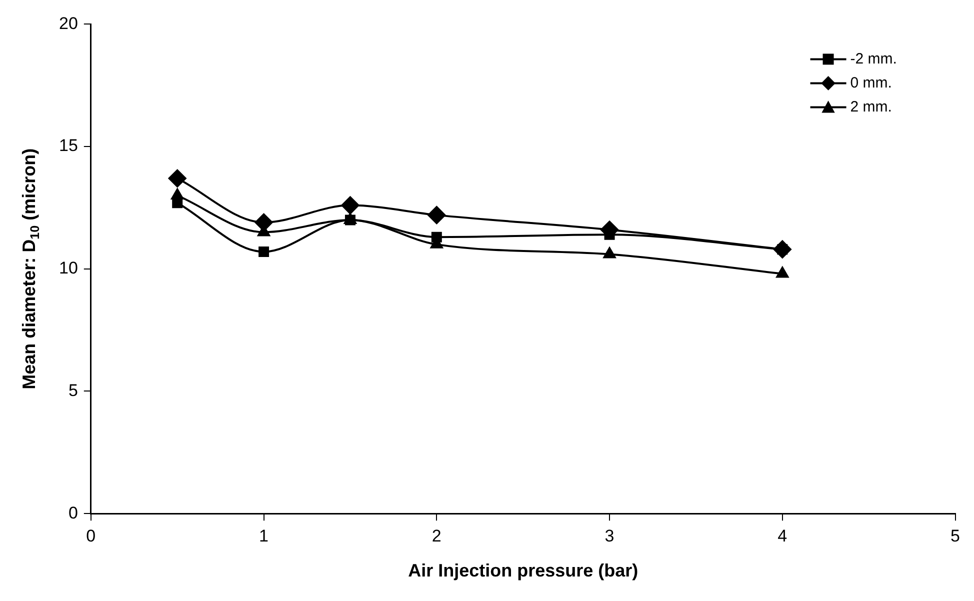 This screenshot has height=601, width=974. I want to click on x-axis-title: Air Injection pressure (bar), so click(523, 570).